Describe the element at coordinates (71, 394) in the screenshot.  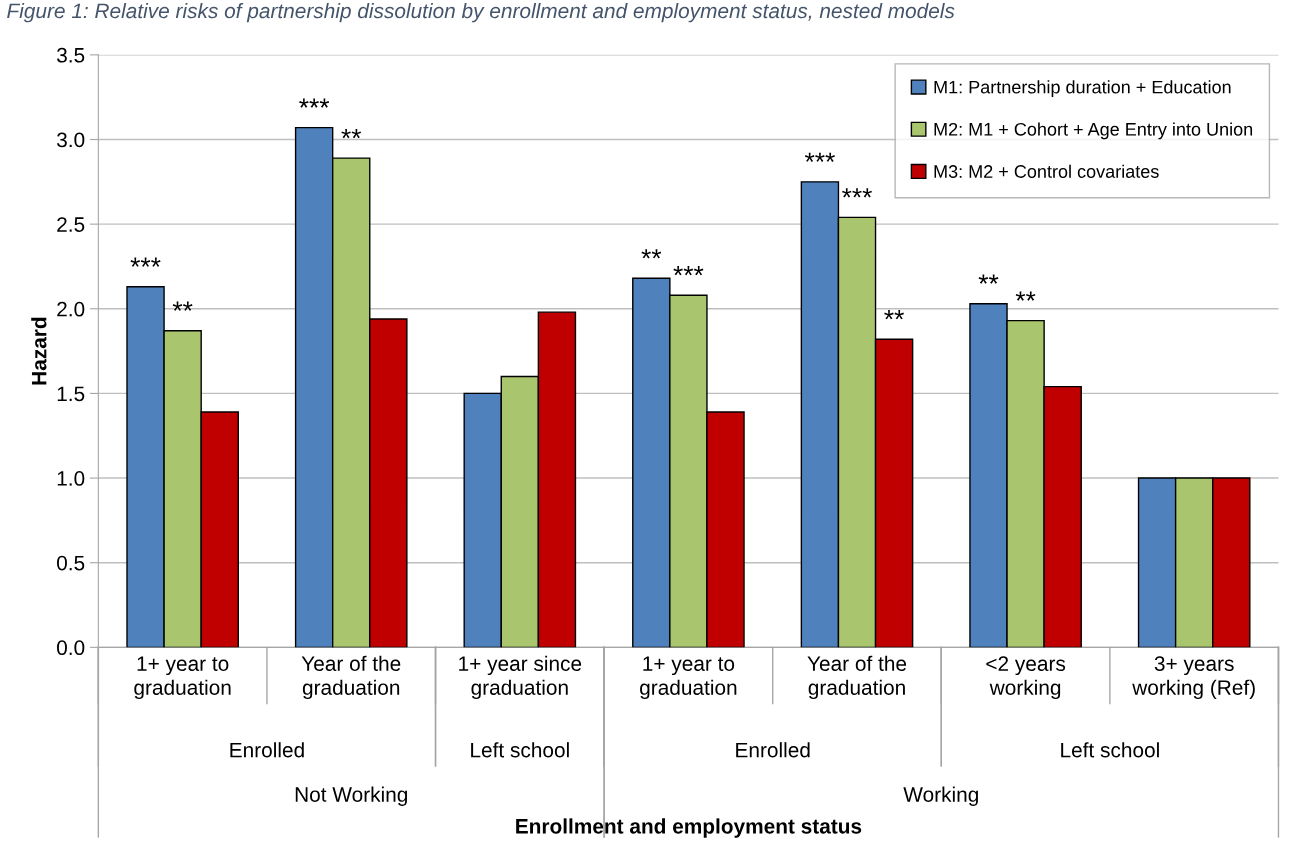
I see `y-tick-label: 1.5` at that location.